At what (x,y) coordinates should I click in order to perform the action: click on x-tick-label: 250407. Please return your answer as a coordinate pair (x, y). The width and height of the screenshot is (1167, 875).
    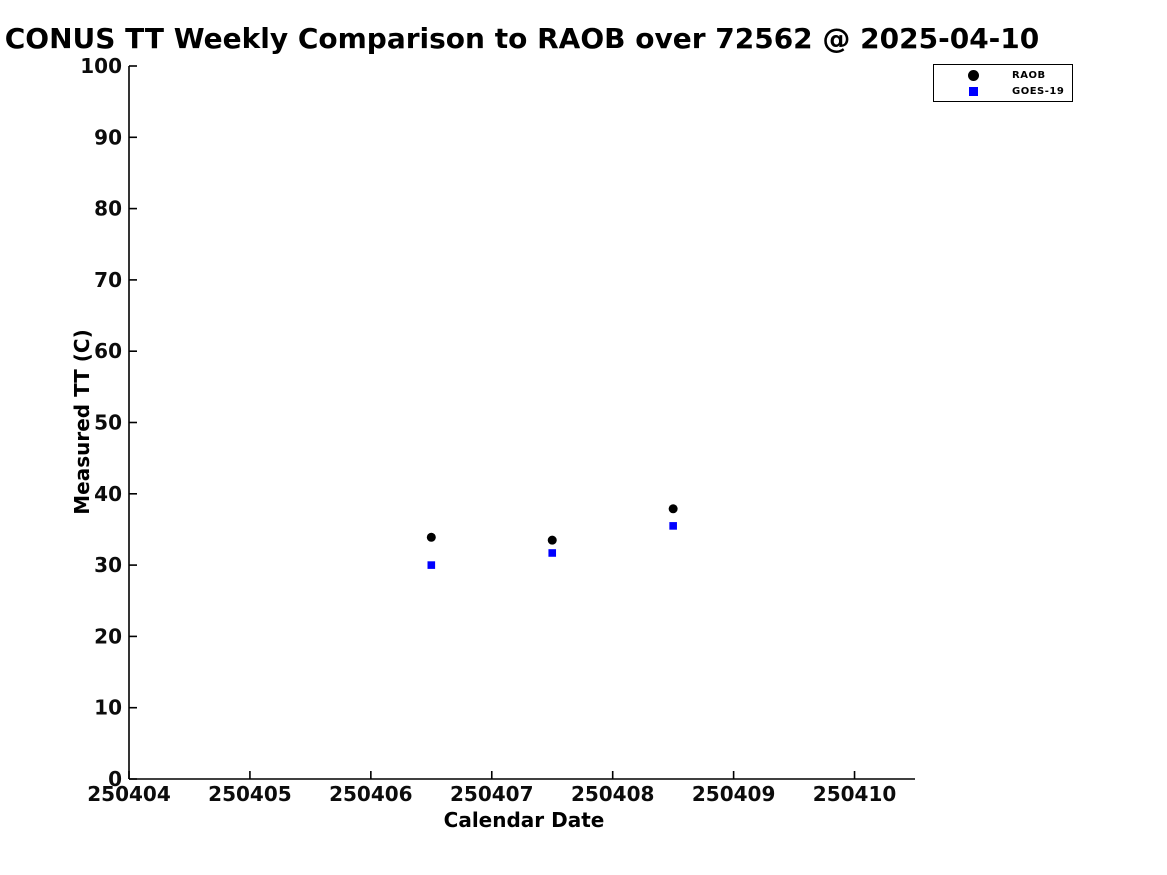
    Looking at the image, I should click on (492, 794).